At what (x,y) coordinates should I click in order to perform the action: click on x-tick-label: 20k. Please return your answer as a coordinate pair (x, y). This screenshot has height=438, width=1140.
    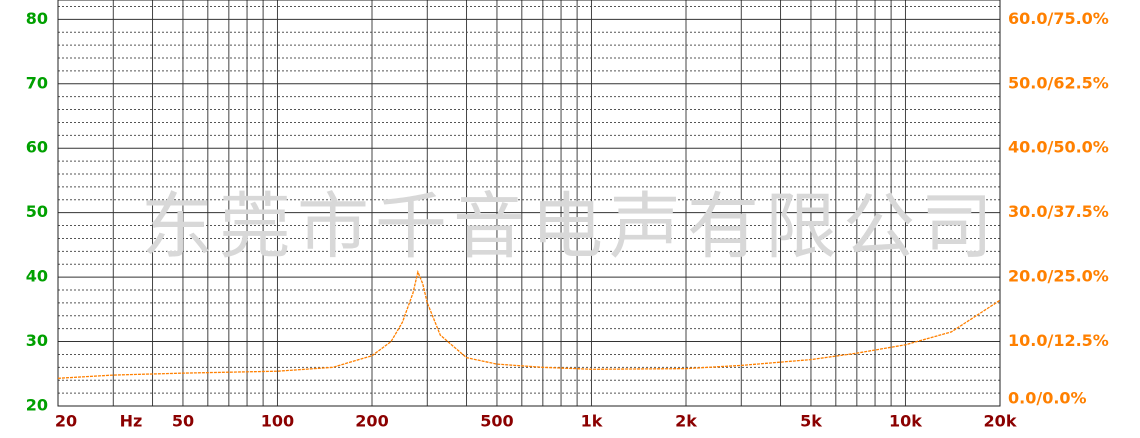
    Looking at the image, I should click on (1000, 421).